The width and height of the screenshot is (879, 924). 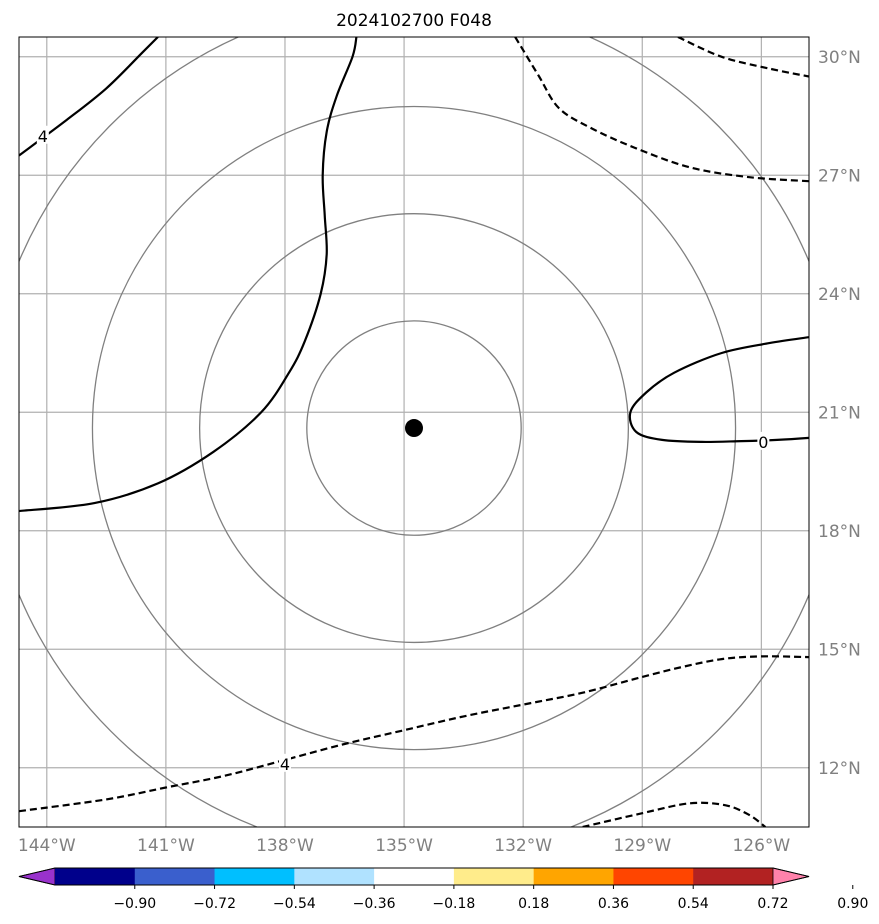 What do you see at coordinates (772, 904) in the screenshot?
I see `colorbar-tick-label: 0.72` at bounding box center [772, 904].